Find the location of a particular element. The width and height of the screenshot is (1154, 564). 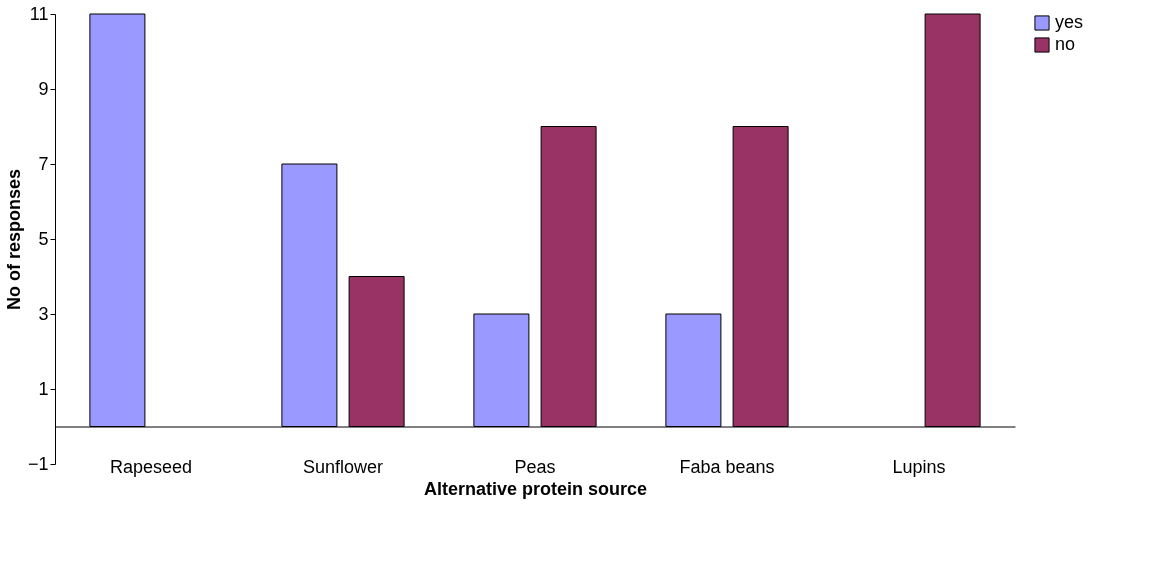

legend-label: yes is located at coordinates (1069, 22).